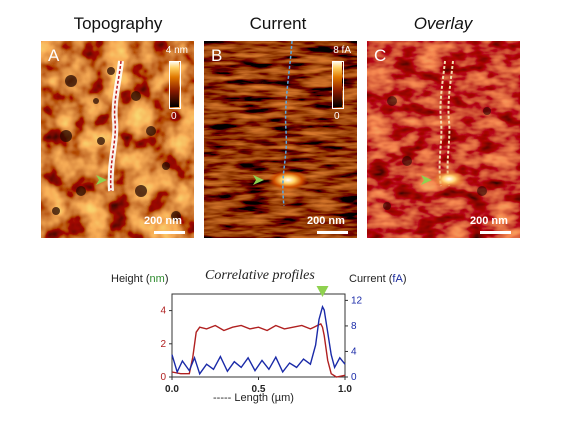 The width and height of the screenshot is (575, 423). I want to click on overlay-image, so click(443, 139).